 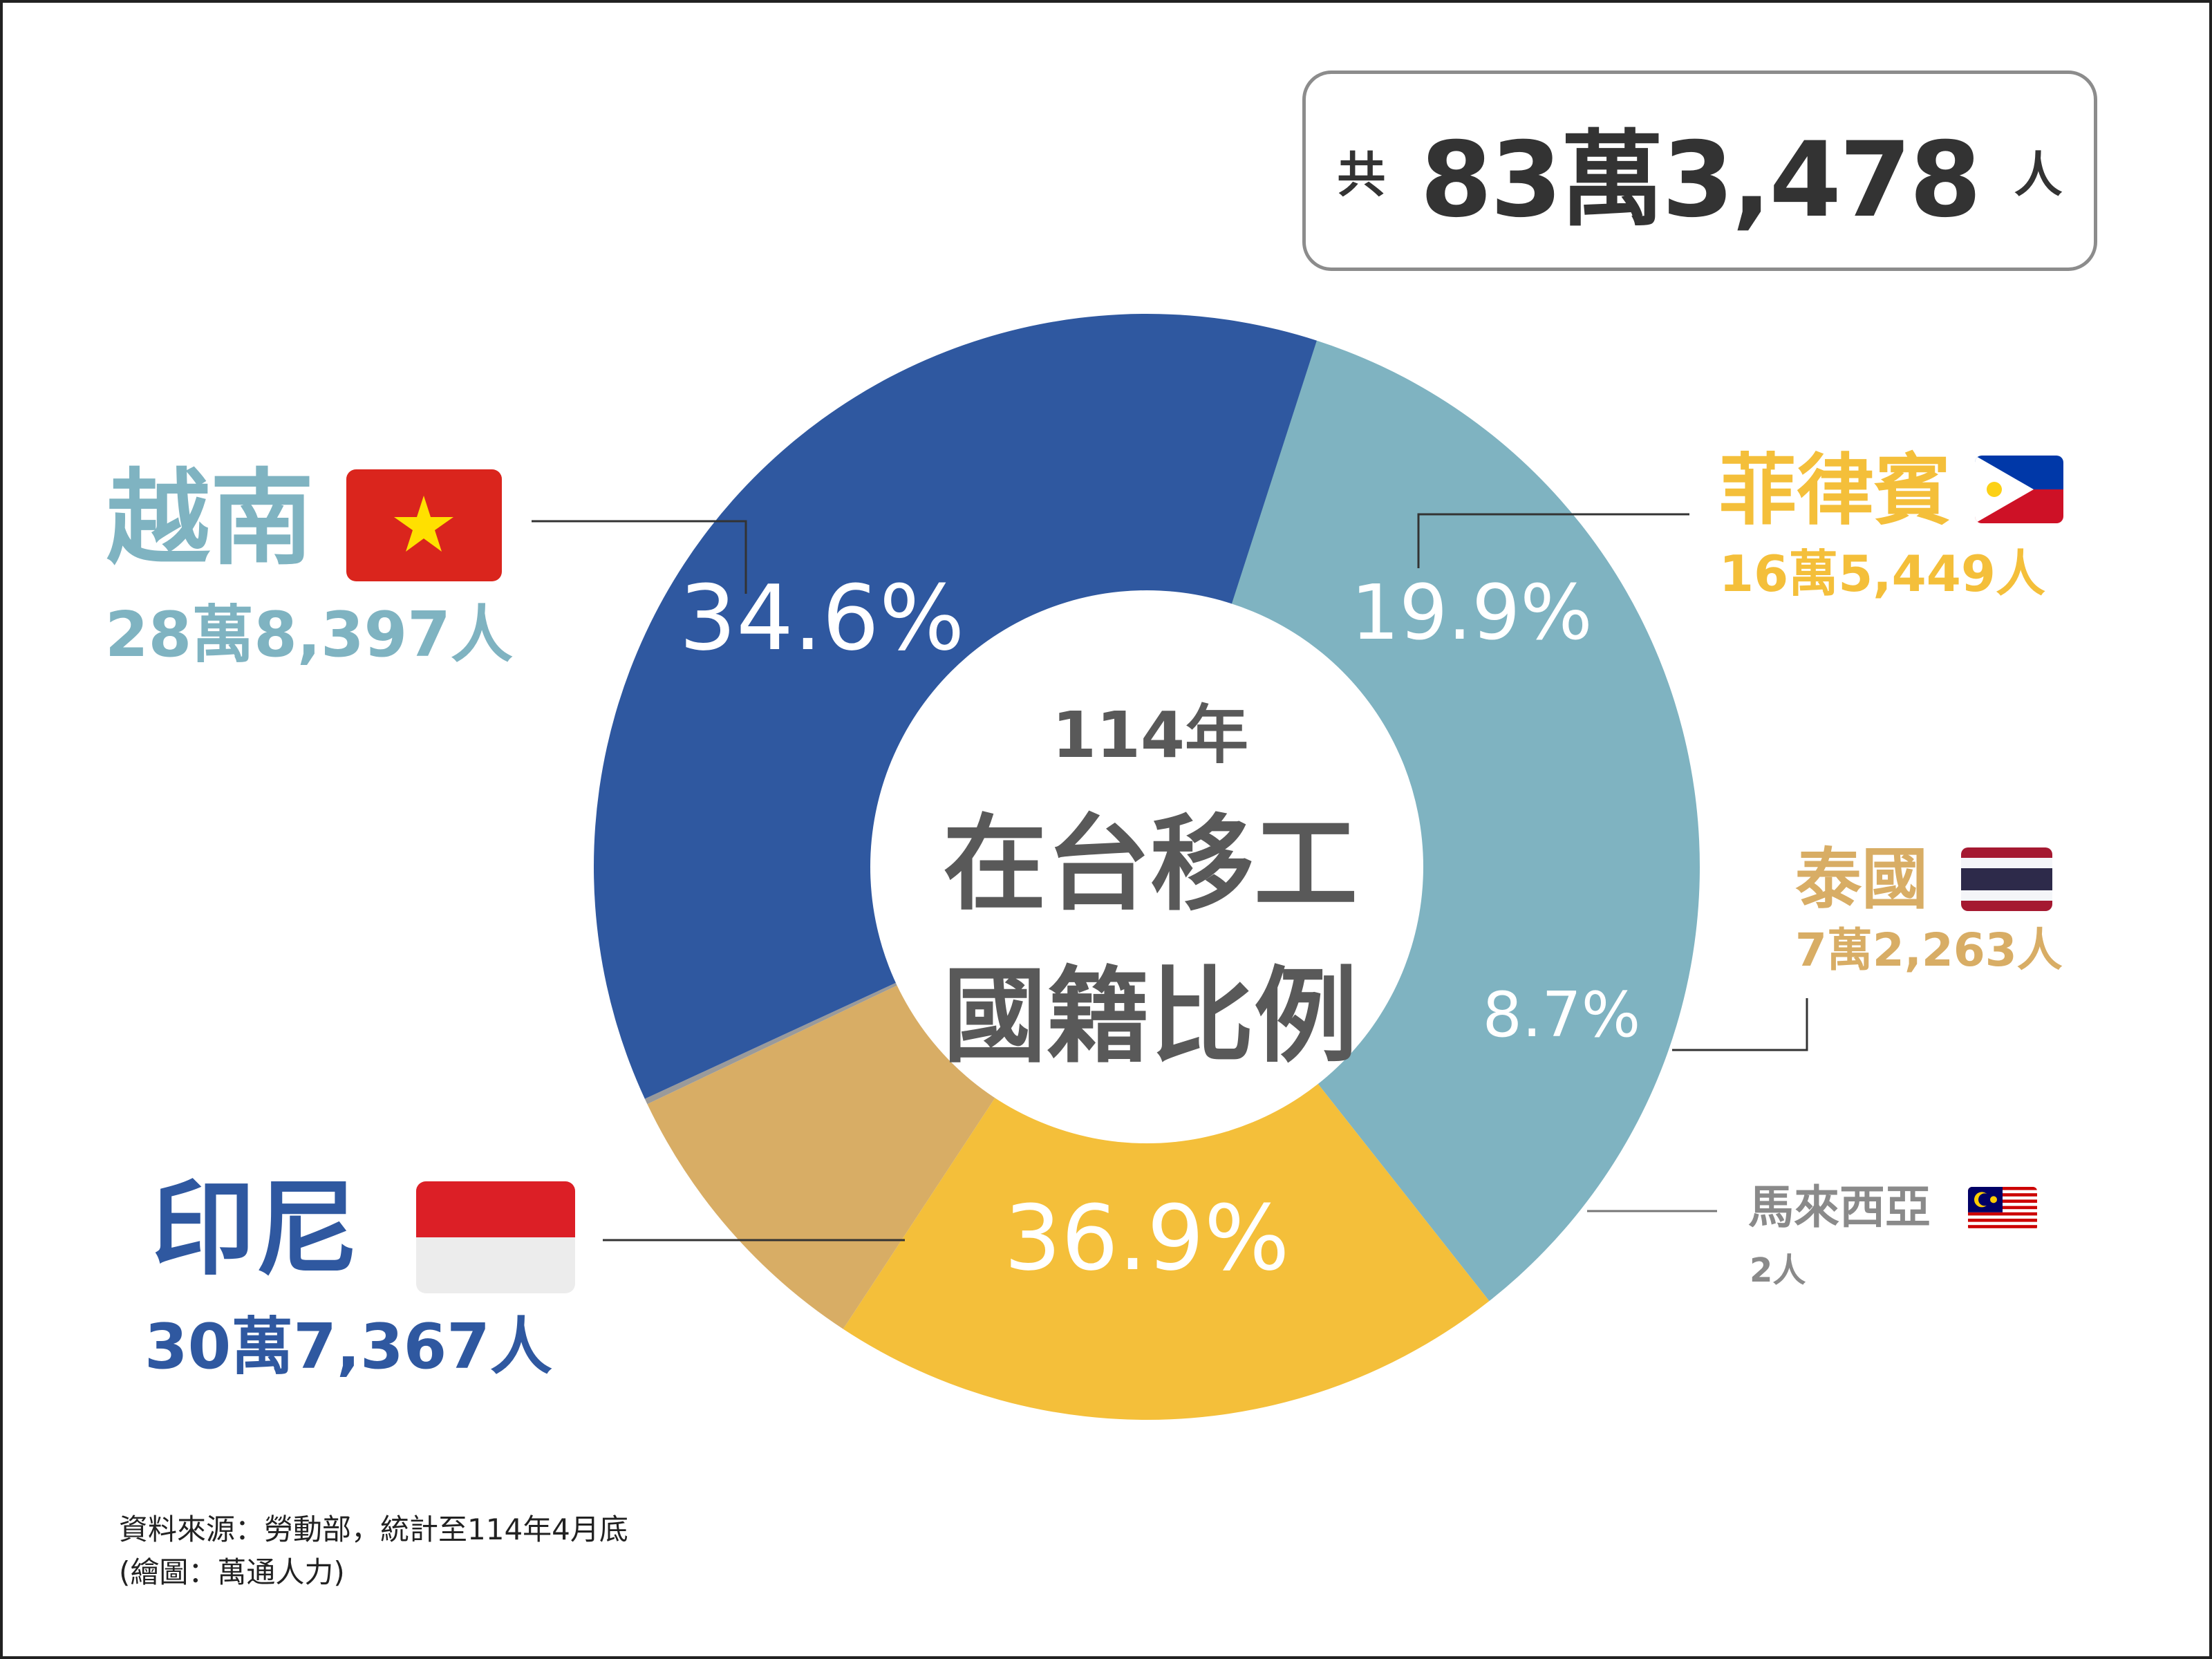 What do you see at coordinates (2003, 1209) in the screenshot?
I see `malaysia-flag-icon` at bounding box center [2003, 1209].